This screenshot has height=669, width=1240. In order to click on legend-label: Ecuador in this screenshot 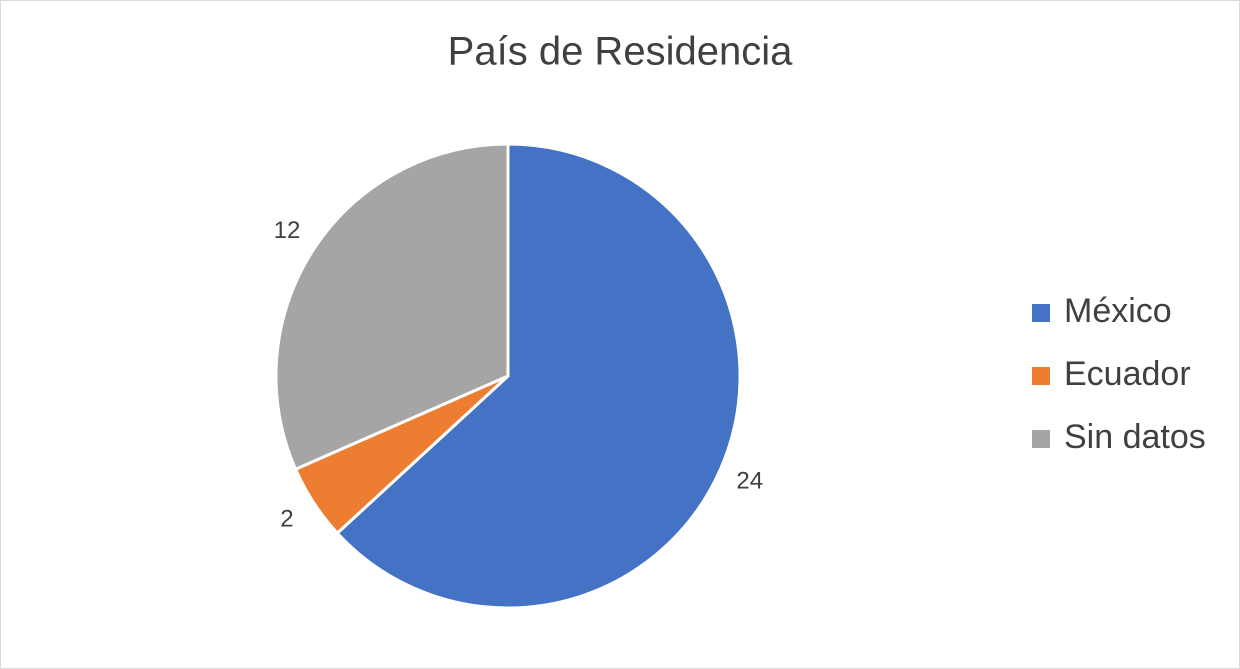, I will do `click(1127, 374)`.